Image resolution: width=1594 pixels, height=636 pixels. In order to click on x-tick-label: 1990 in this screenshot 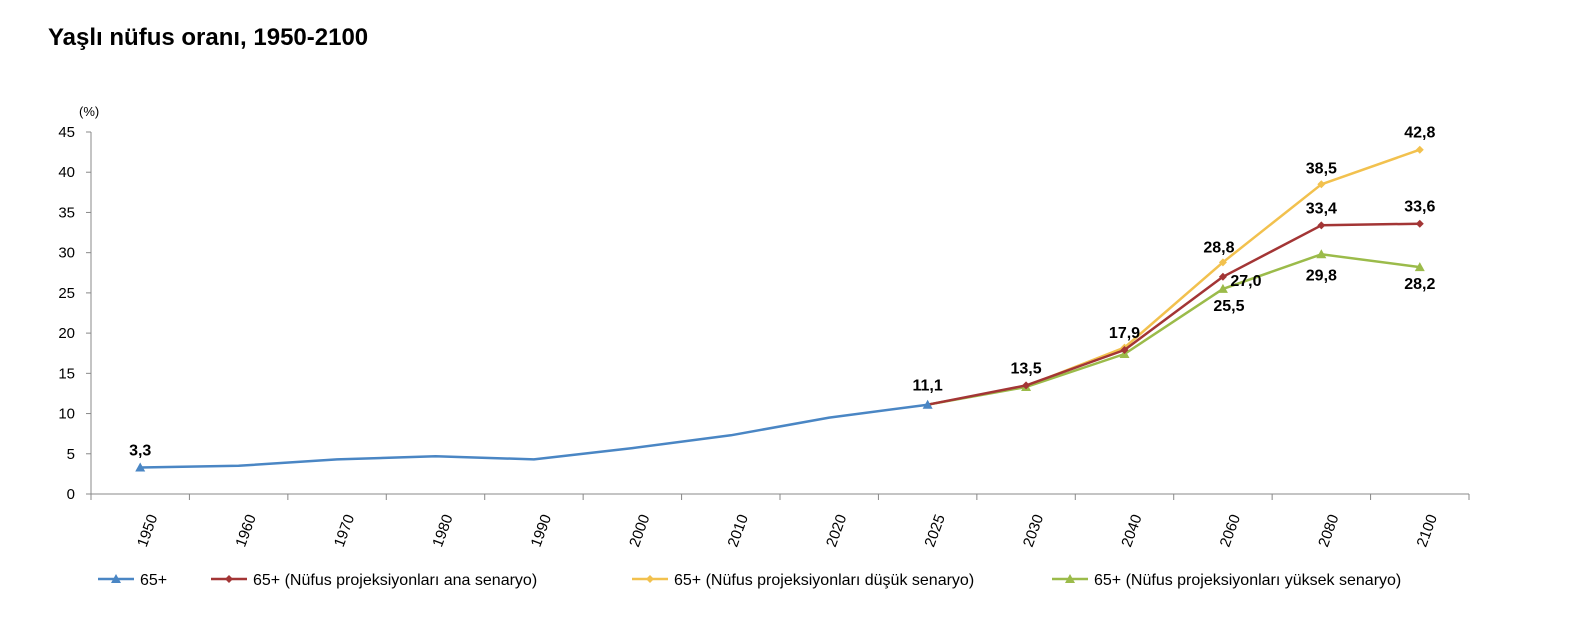, I will do `click(541, 530)`.